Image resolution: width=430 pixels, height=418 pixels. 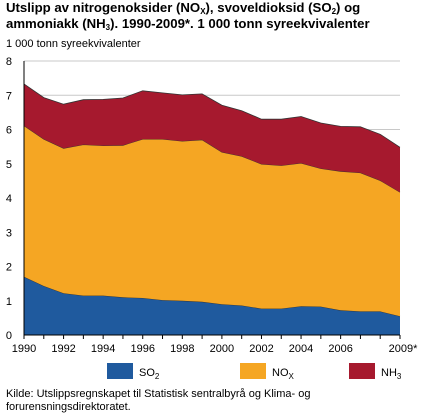 I want to click on y-tick-label: 3, so click(x=9, y=233).